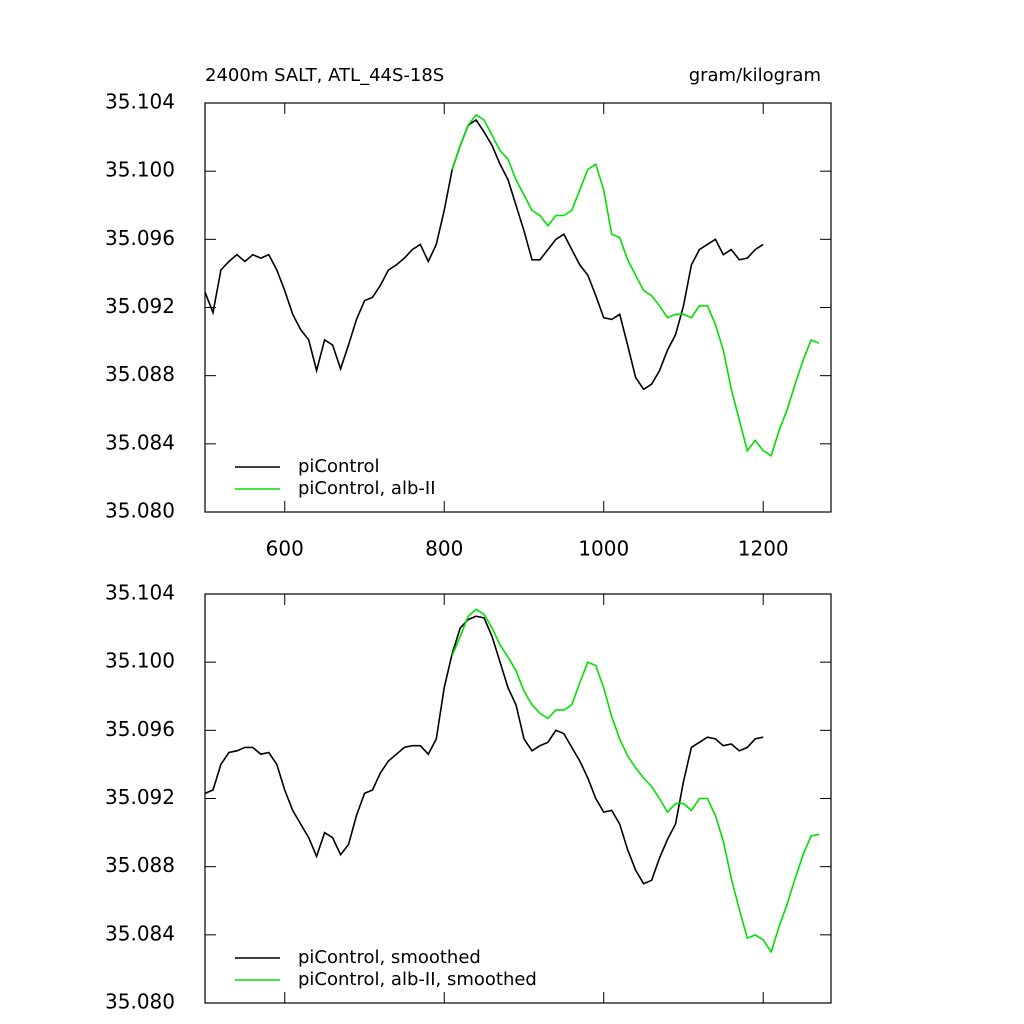 This screenshot has width=1024, height=1024. I want to click on x-tick-label: 1000, so click(603, 549).